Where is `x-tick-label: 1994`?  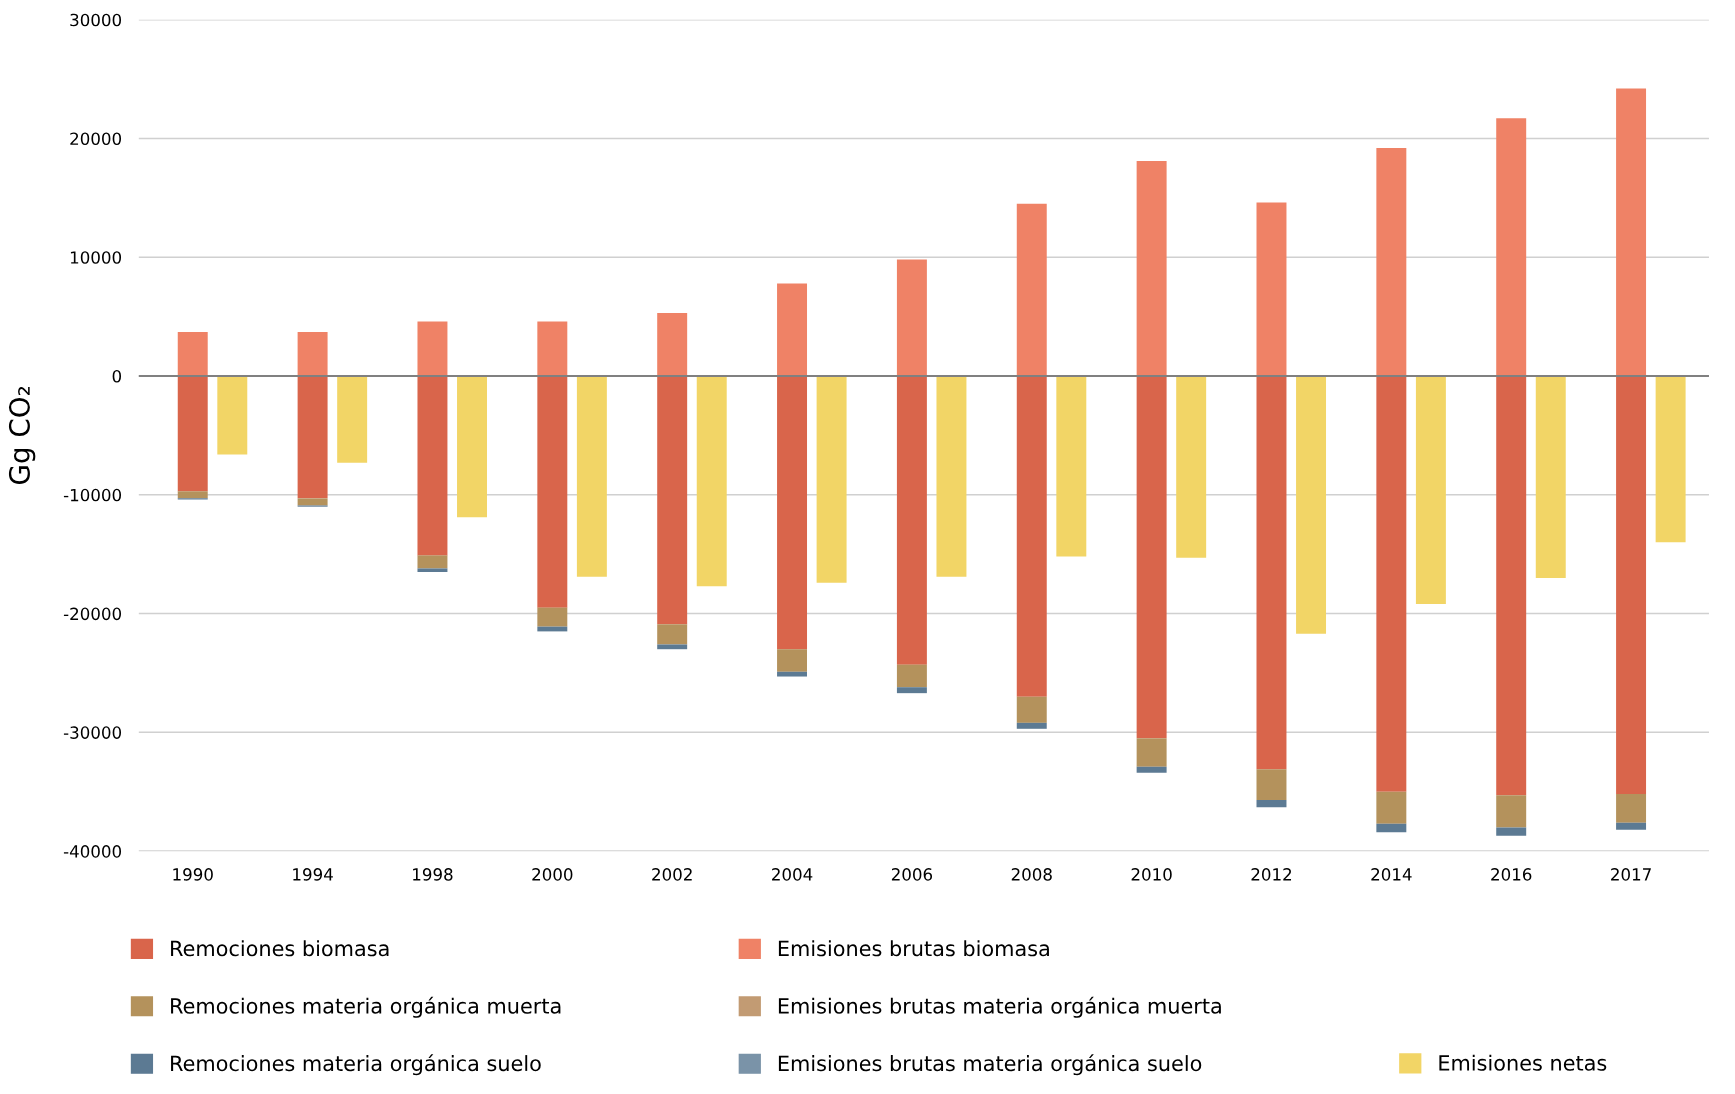 x-tick-label: 1994 is located at coordinates (313, 874).